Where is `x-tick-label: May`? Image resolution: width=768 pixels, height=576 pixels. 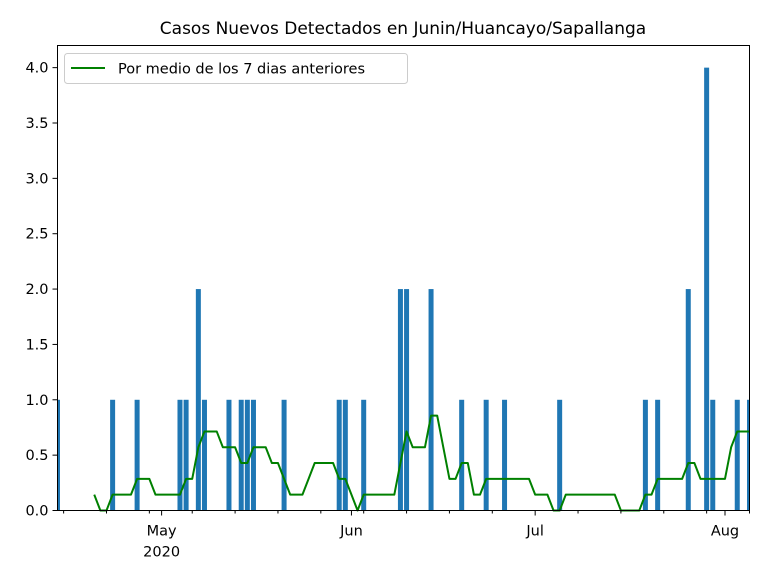
x-tick-label: May is located at coordinates (162, 532).